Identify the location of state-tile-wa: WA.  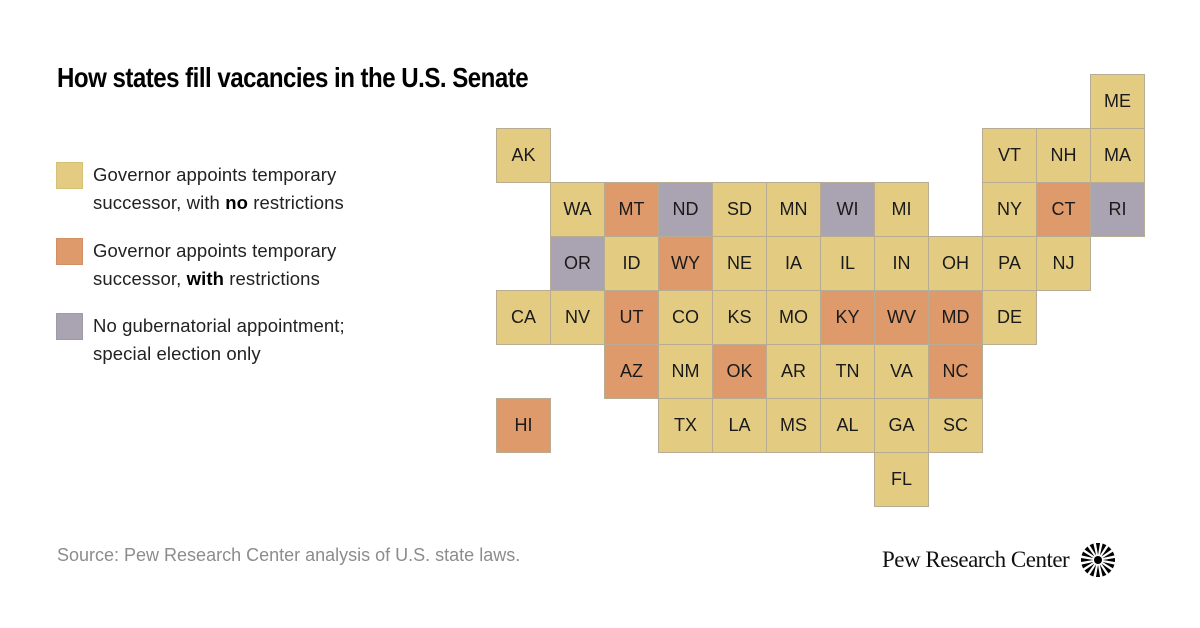
(577, 209).